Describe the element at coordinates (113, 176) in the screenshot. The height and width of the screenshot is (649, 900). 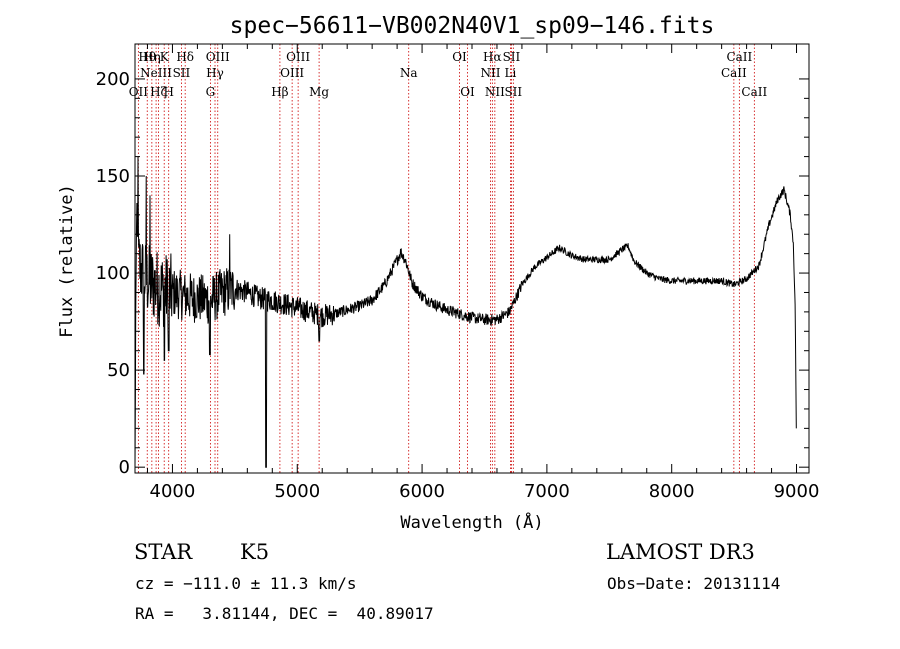
I see `y-tick-label: 150` at that location.